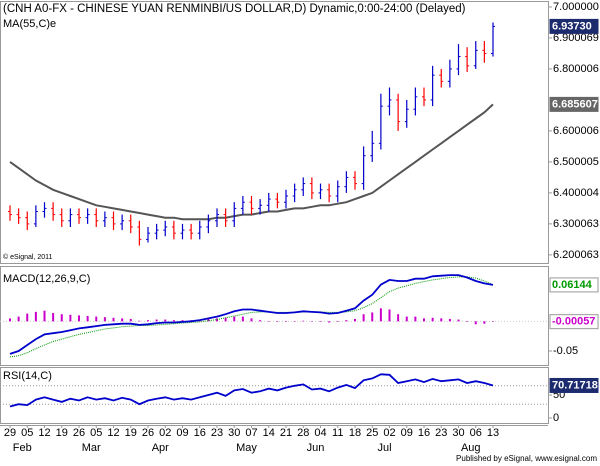 The width and height of the screenshot is (600, 466). What do you see at coordinates (160, 448) in the screenshot?
I see `month-label: Apr` at bounding box center [160, 448].